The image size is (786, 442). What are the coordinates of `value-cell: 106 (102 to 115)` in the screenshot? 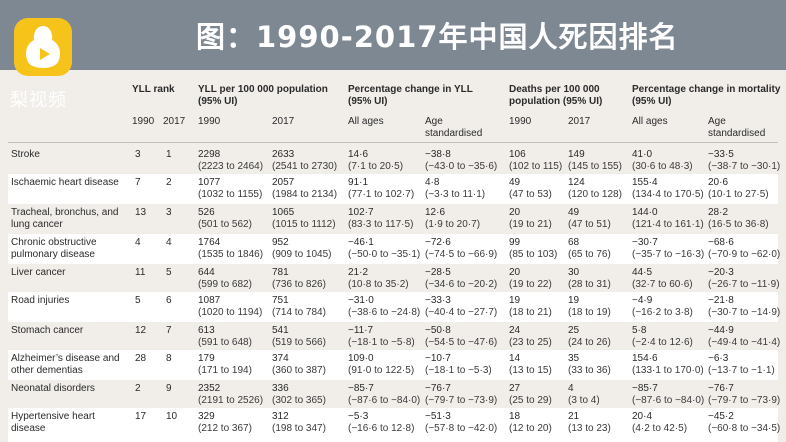 It's located at (535, 161).